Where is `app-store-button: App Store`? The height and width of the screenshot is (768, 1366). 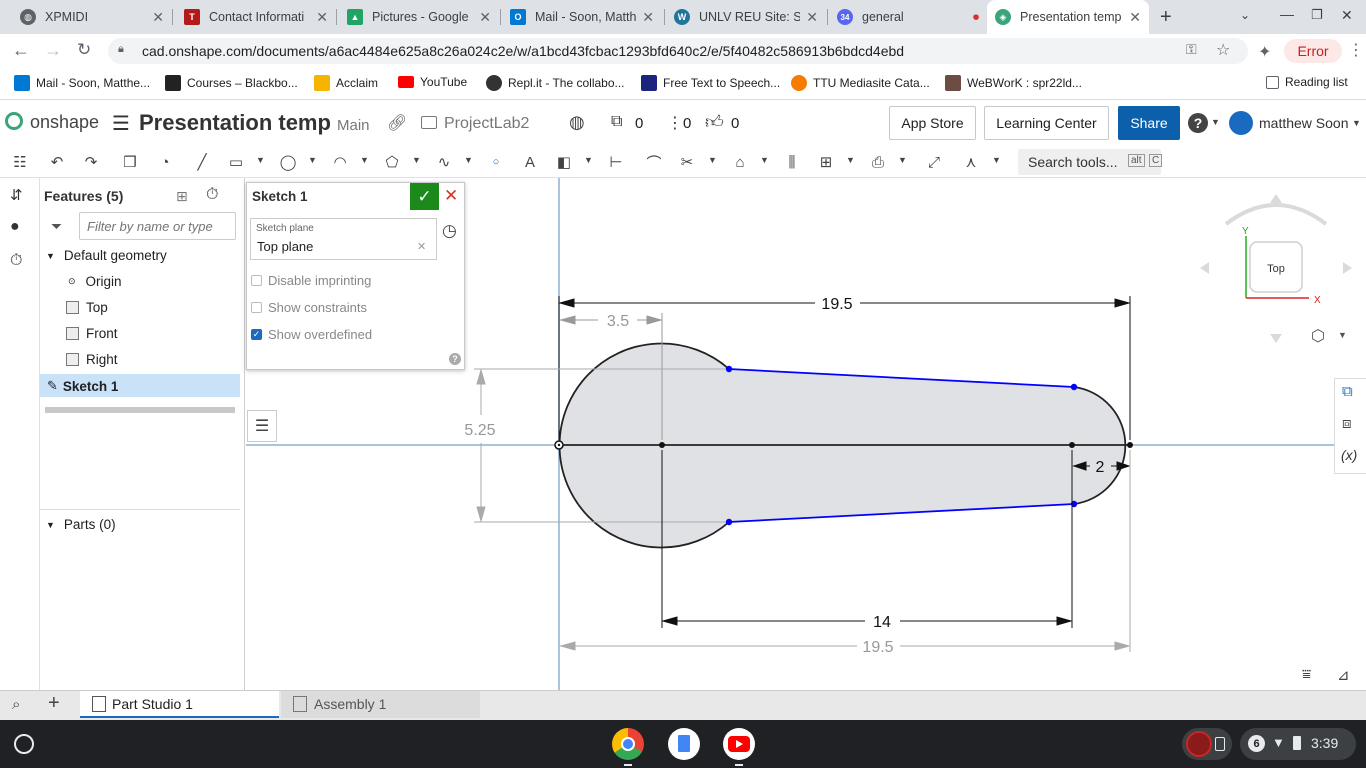 app-store-button: App Store is located at coordinates (932, 123).